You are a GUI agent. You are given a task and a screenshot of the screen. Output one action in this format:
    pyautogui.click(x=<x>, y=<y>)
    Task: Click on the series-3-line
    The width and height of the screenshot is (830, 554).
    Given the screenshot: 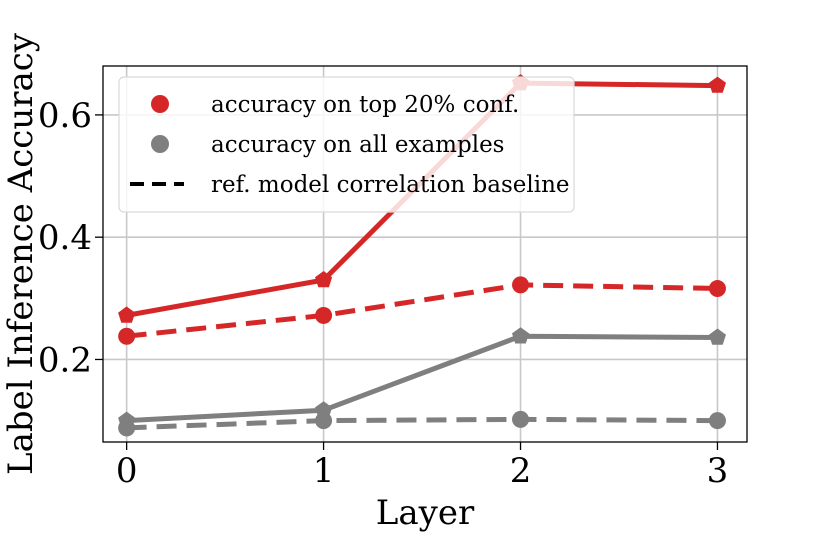 What is the action you would take?
    pyautogui.click(x=422, y=423)
    